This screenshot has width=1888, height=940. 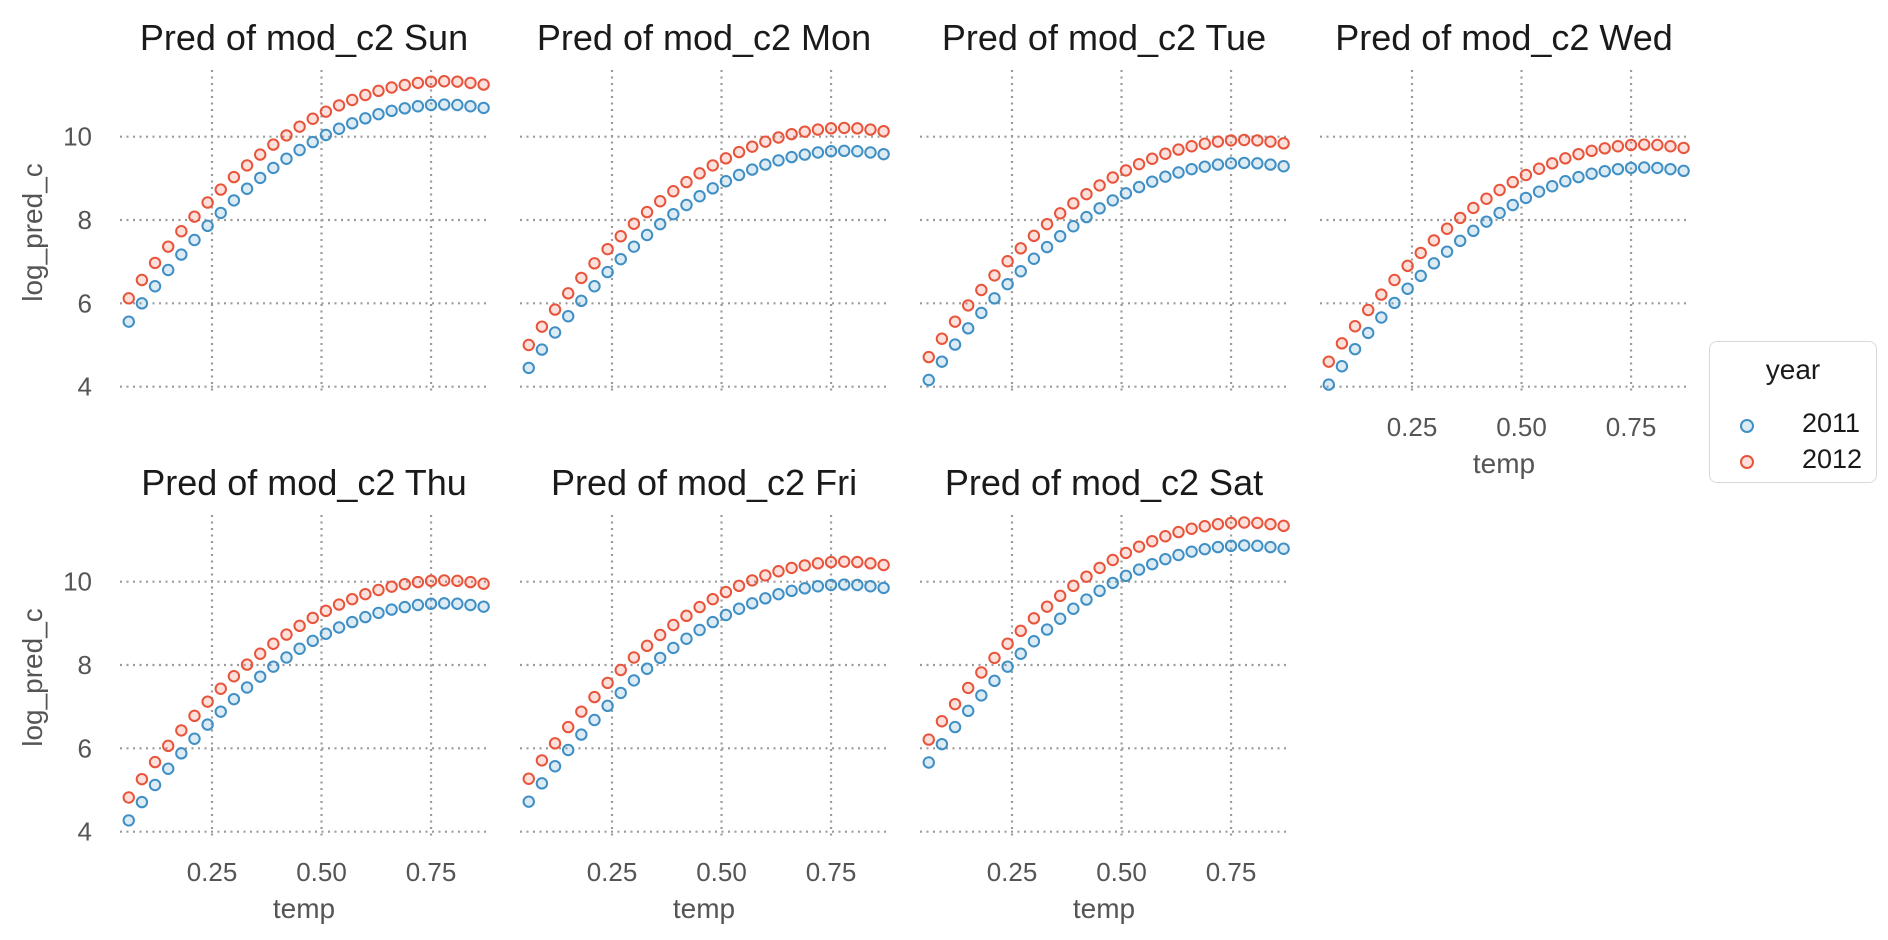 I want to click on y-tick-label: 6, so click(x=85, y=303).